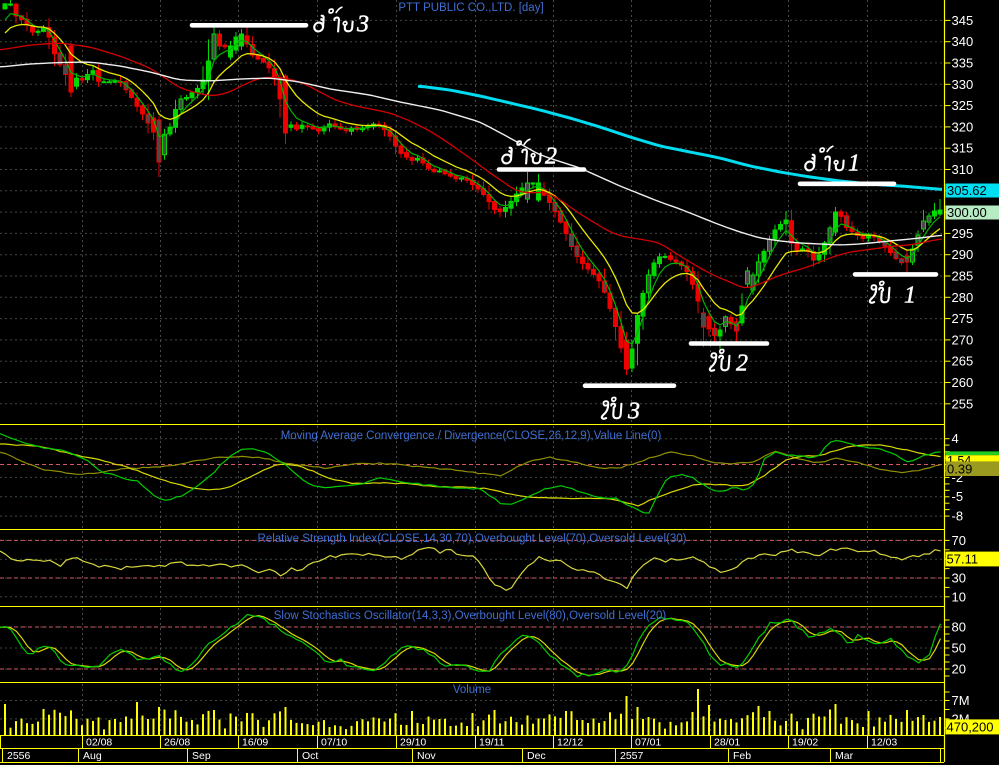 This screenshot has height=765, width=999. I want to click on svg-text: Feb, so click(742, 756).